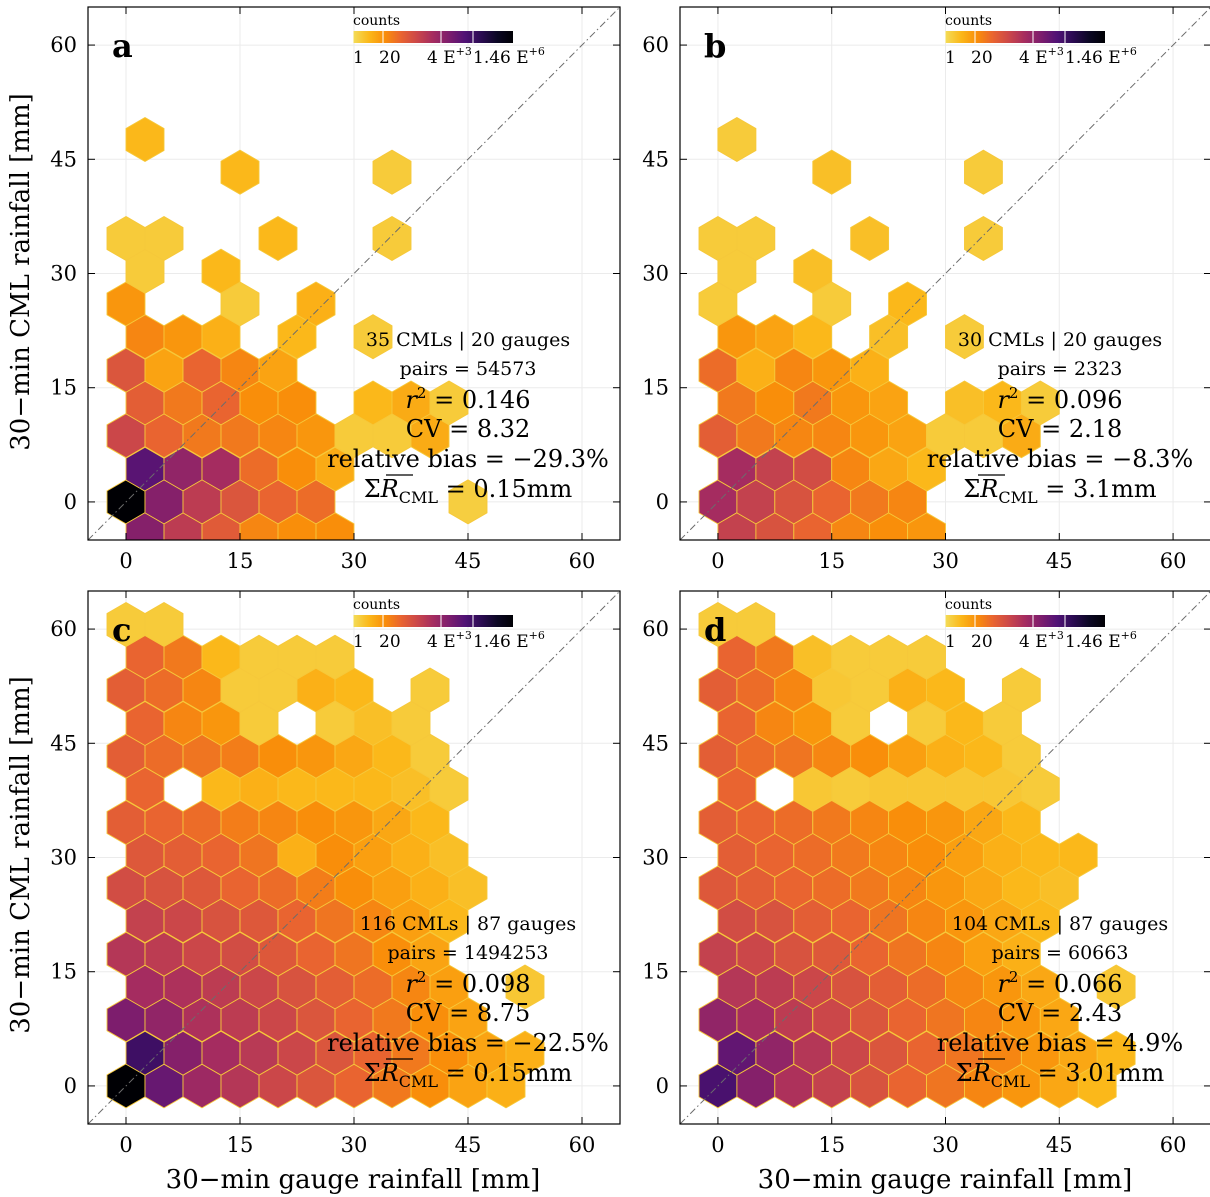 Image resolution: width=1210 pixels, height=1197 pixels. What do you see at coordinates (468, 1075) in the screenshot?
I see `stats-mean-rainfall: ΣRCML = 0.15mm` at bounding box center [468, 1075].